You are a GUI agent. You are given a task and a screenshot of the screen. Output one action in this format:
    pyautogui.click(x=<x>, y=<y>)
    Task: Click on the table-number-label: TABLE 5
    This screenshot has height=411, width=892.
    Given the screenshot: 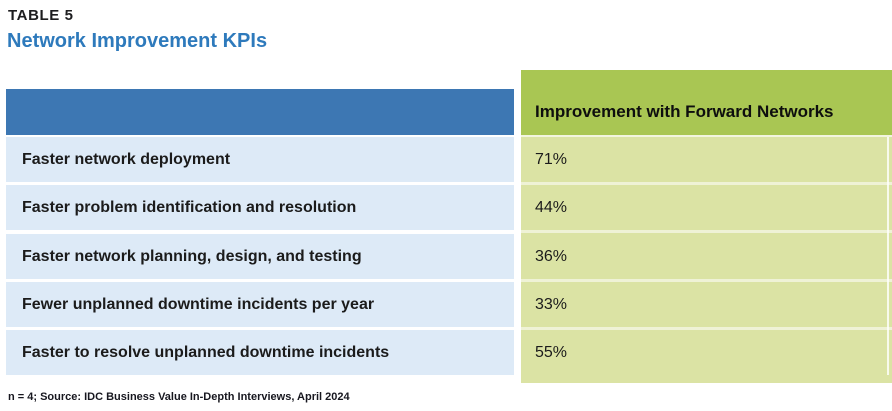 What is the action you would take?
    pyautogui.click(x=41, y=15)
    